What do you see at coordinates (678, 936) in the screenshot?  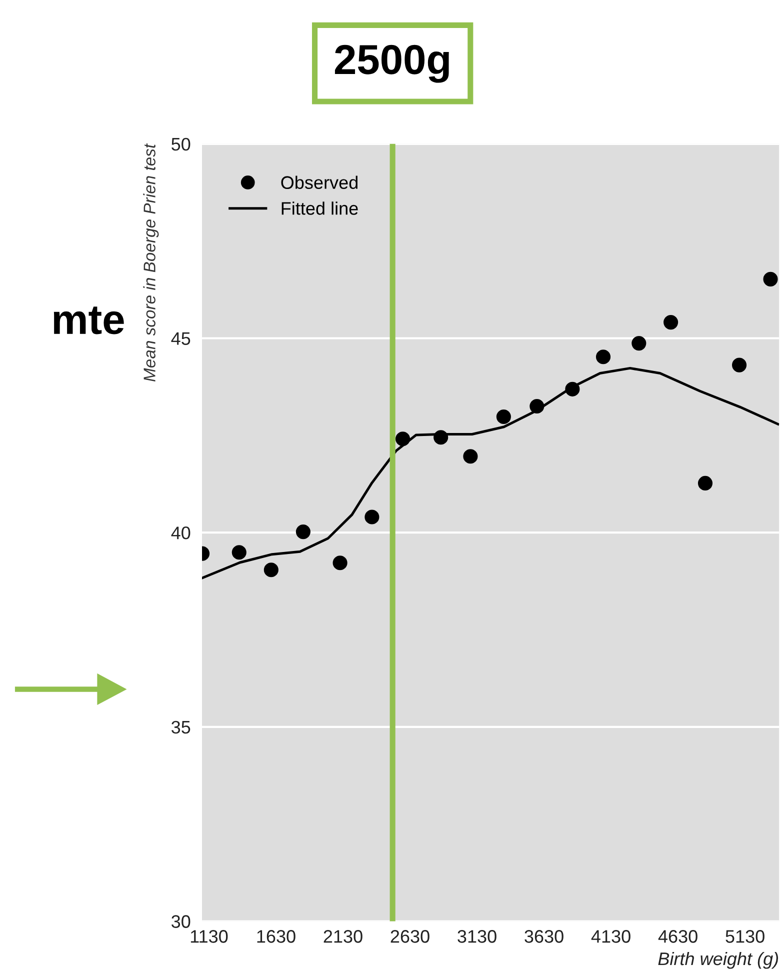 I see `x-tick-label: 4630` at bounding box center [678, 936].